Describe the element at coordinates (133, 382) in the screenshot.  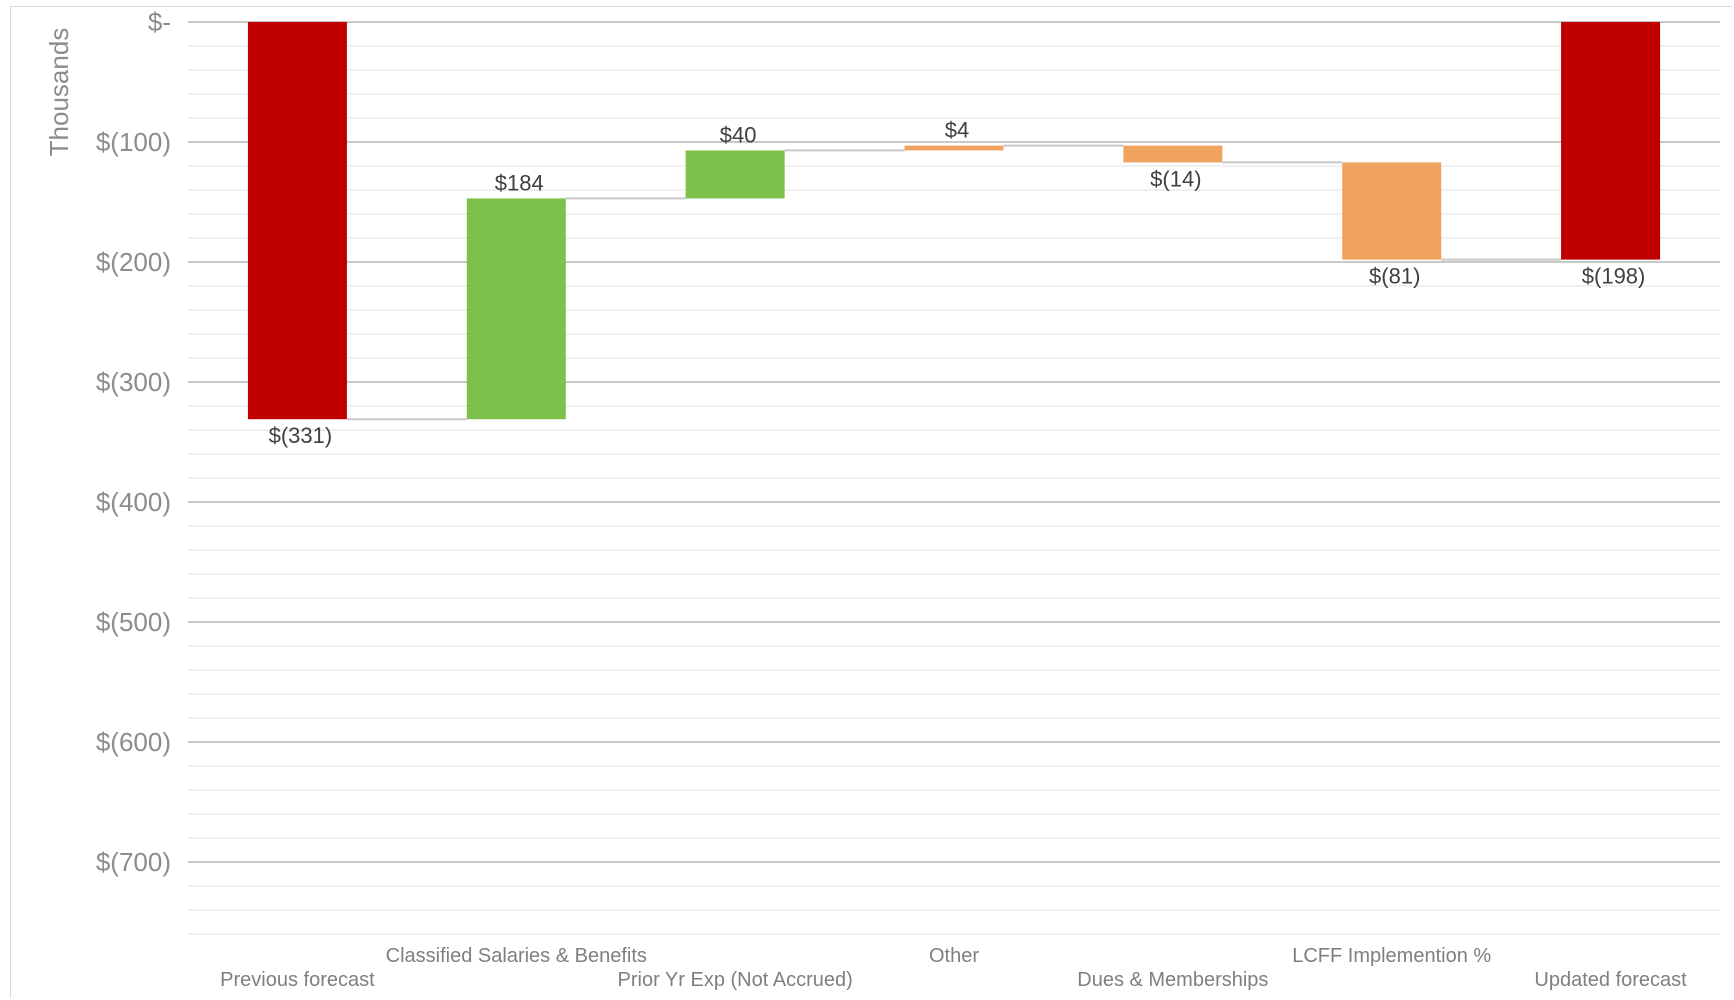
I see `y-tick-label: $(300)` at that location.